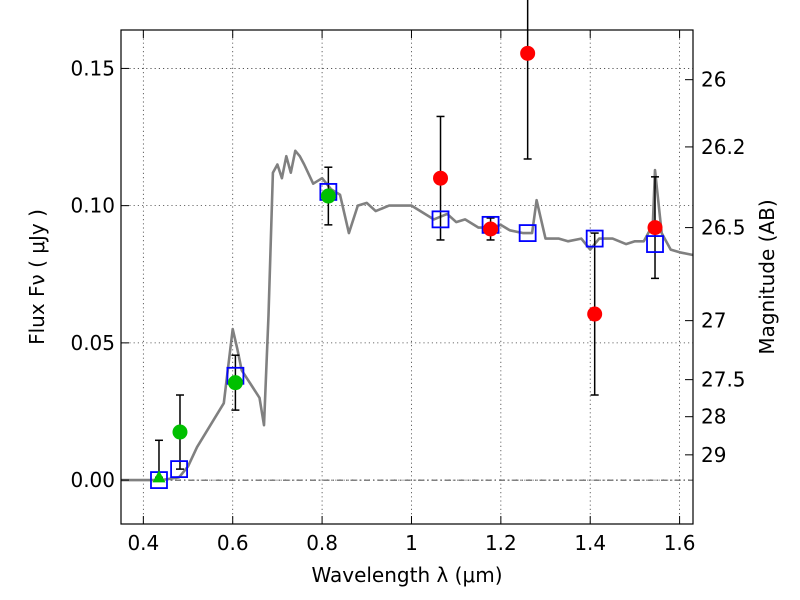 Image resolution: width=800 pixels, height=600 pixels. What do you see at coordinates (713, 417) in the screenshot?
I see `right-tick-label: 28` at bounding box center [713, 417].